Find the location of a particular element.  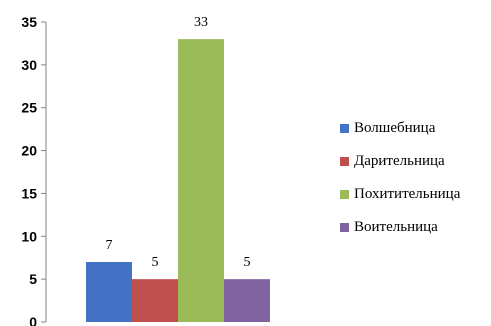

y-tick-label: 20 is located at coordinates (29, 151).